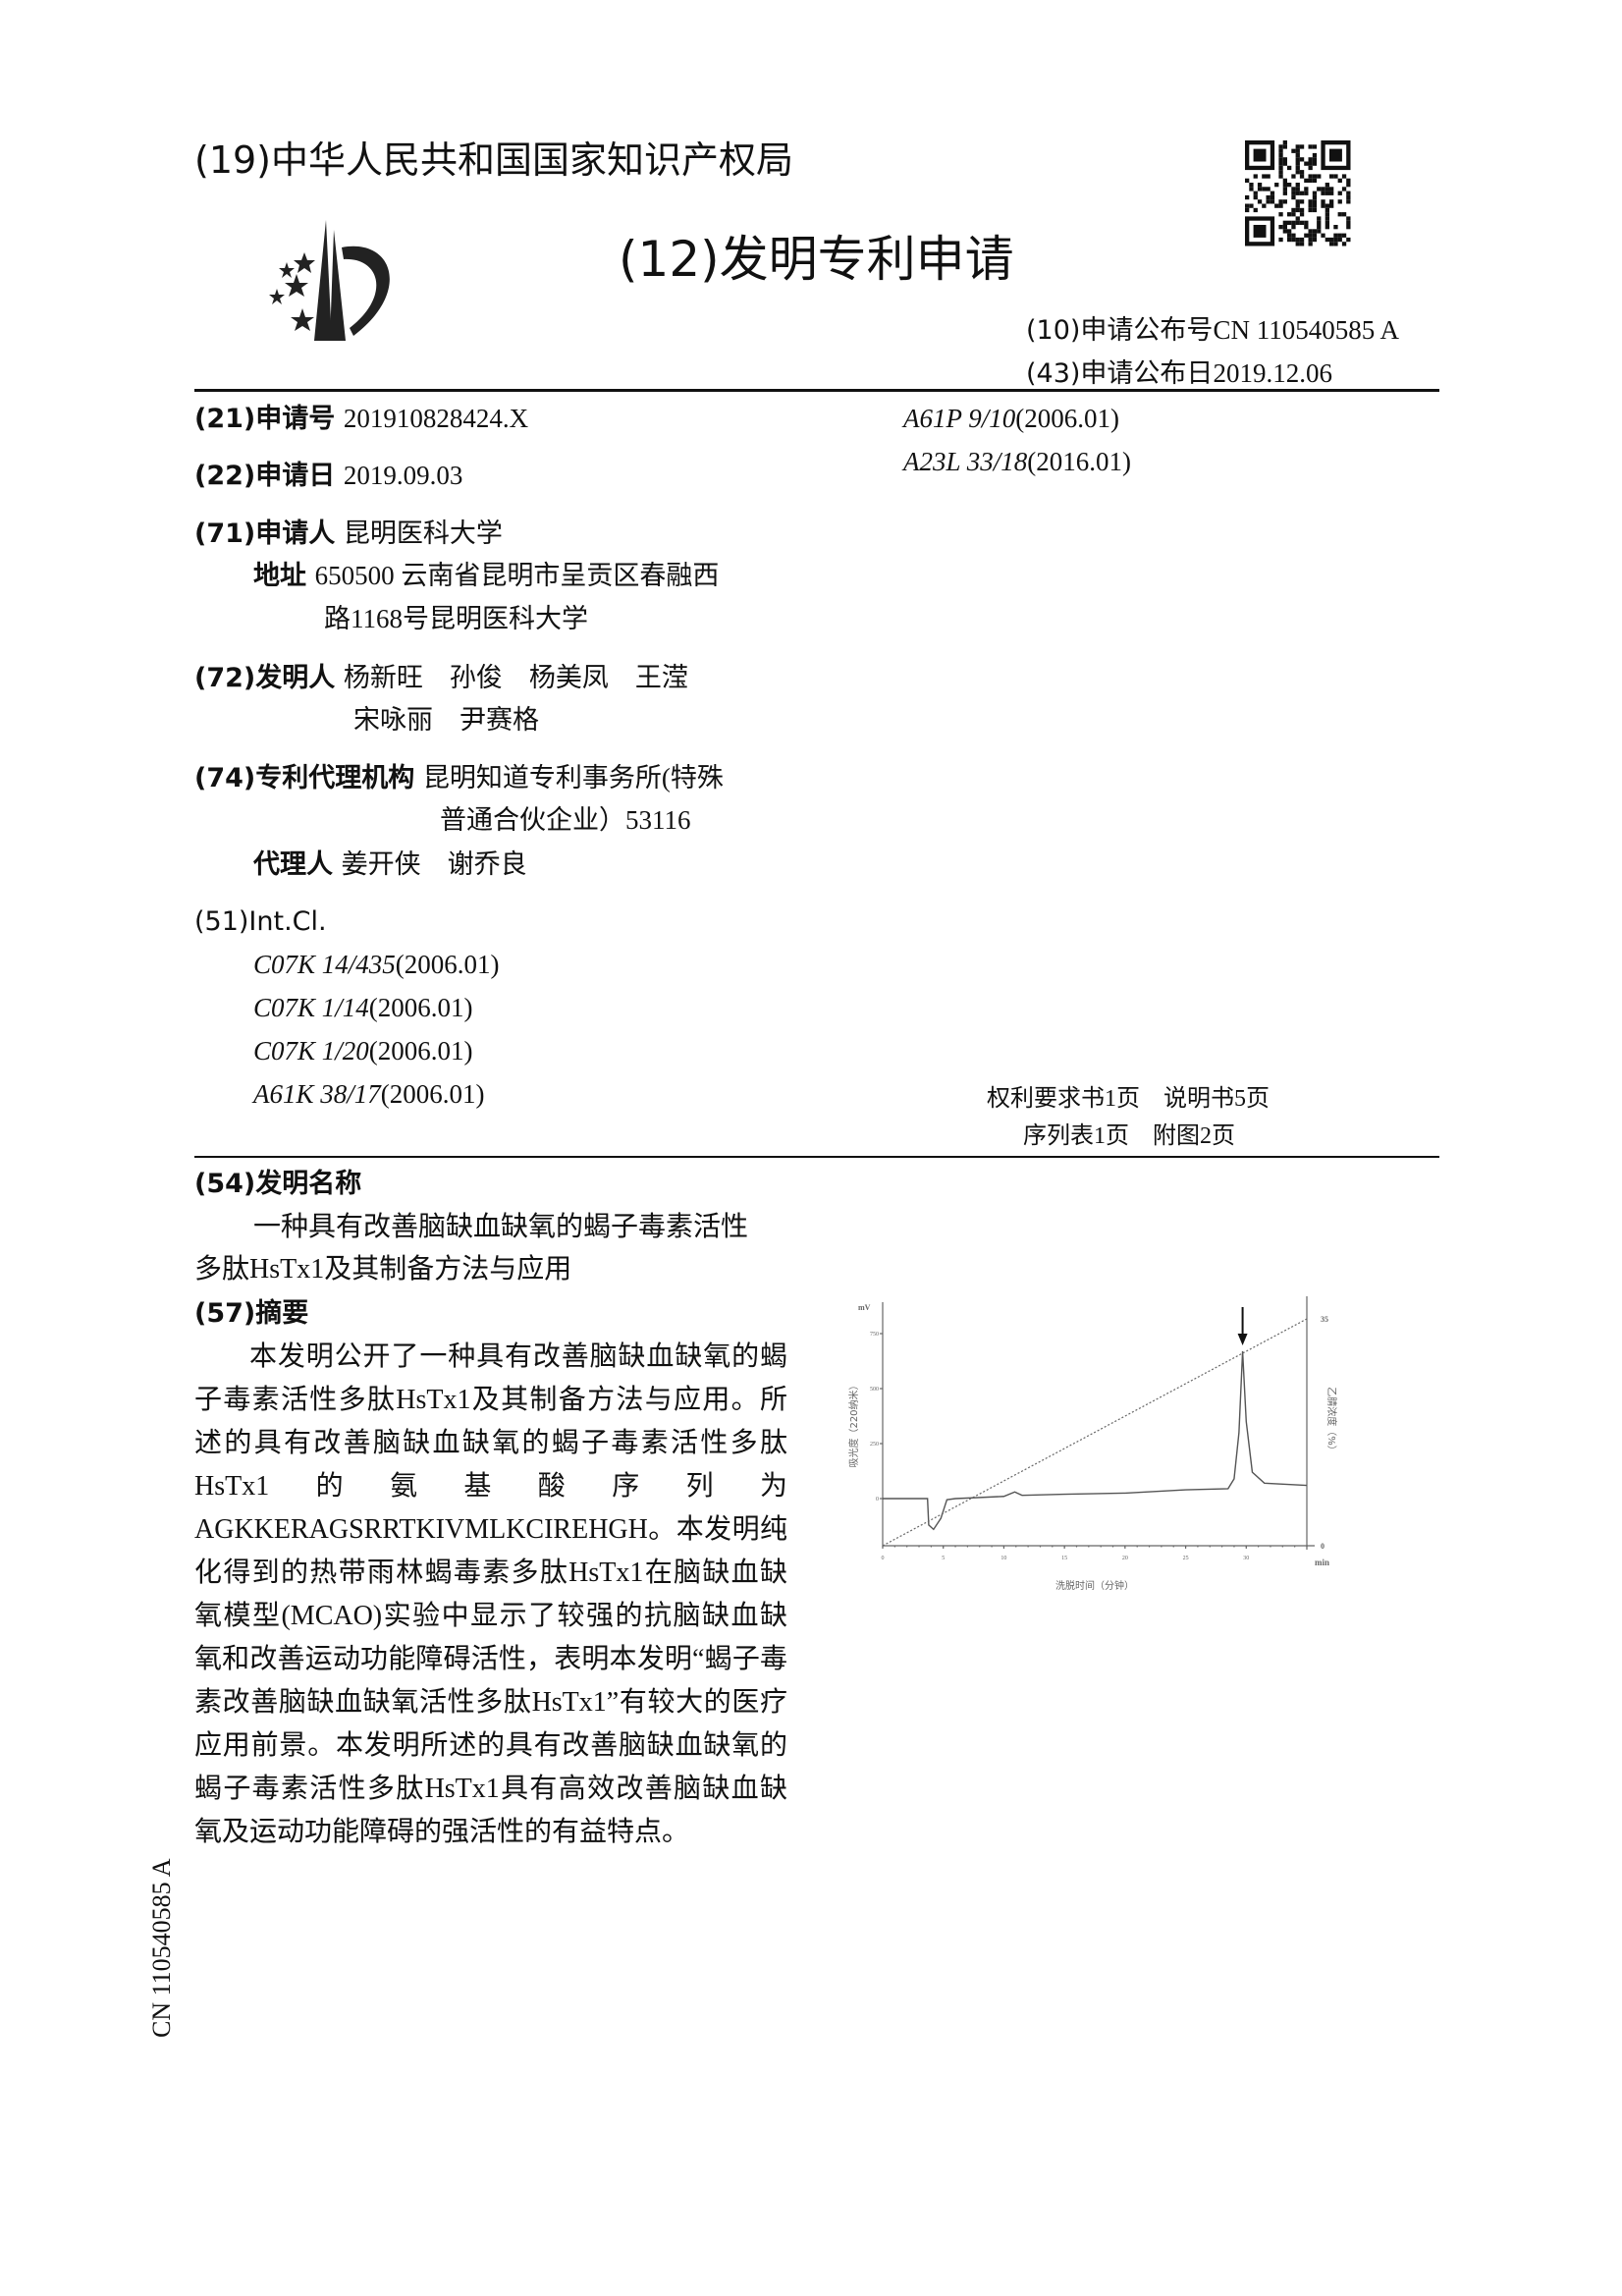 The image size is (1622, 2296). I want to click on label: 地址, so click(279, 576).